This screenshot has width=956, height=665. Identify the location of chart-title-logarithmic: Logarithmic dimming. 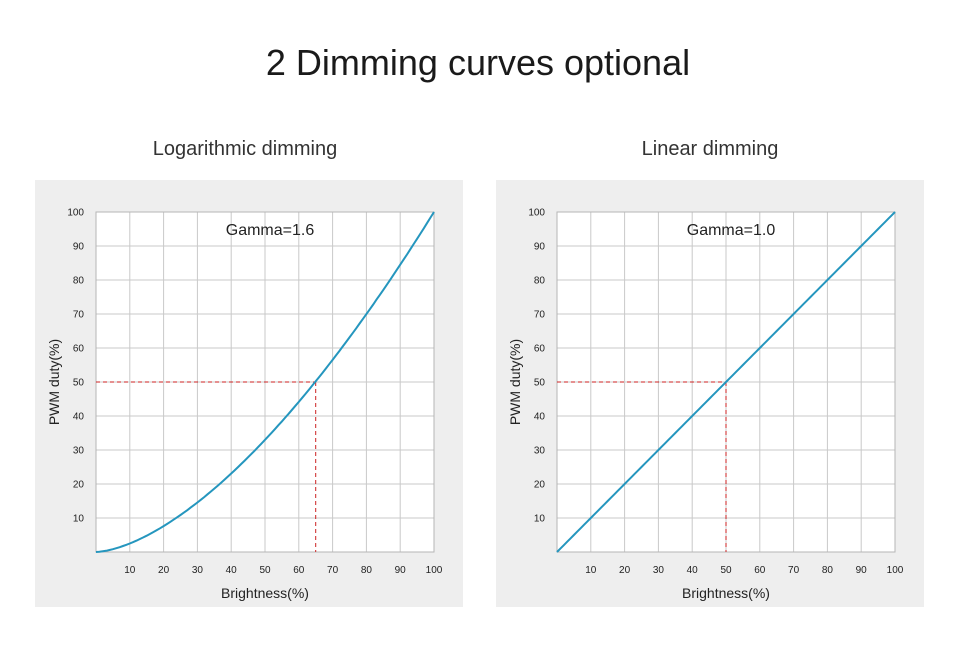
(245, 149).